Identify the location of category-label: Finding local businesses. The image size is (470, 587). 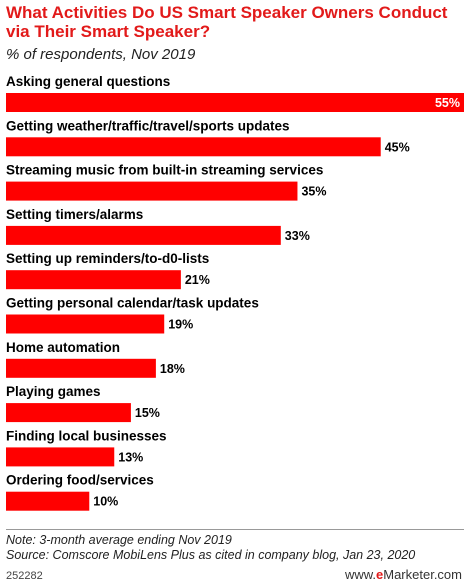
(86, 435).